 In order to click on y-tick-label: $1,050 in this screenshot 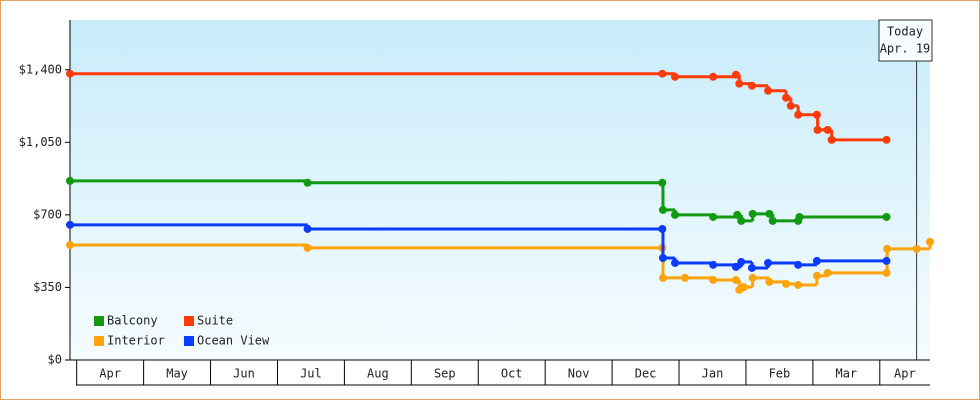, I will do `click(40, 142)`.